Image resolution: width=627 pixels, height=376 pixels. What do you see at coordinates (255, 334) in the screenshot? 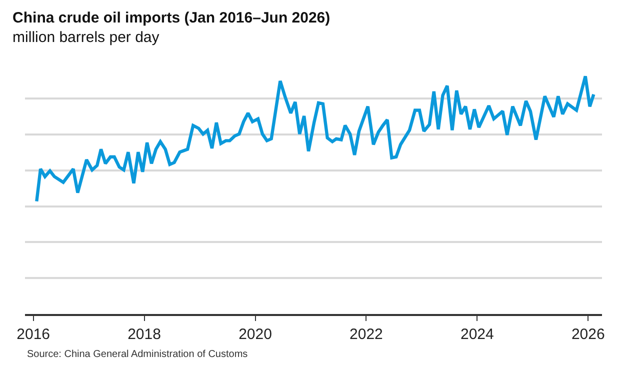
I see `x-tick-label: 2020` at bounding box center [255, 334].